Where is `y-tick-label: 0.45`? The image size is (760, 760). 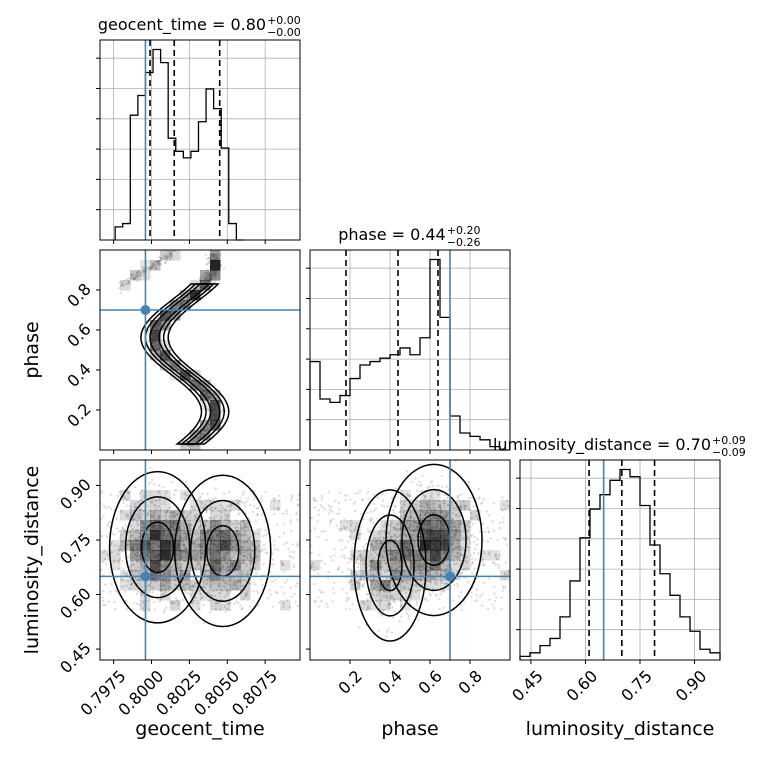
y-tick-label: 0.45 is located at coordinates (75, 657).